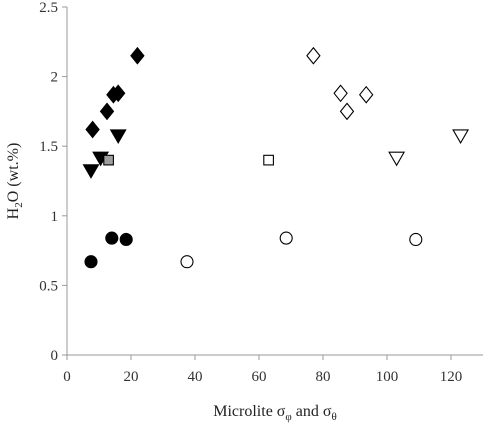 The width and height of the screenshot is (498, 428). I want to click on y-axis-title: H2O (wt.%), so click(15, 181).